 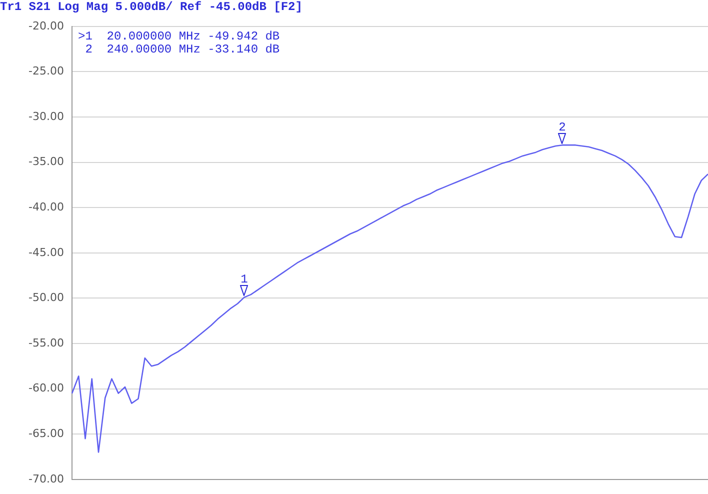 I want to click on y-tick-label: -50.00, so click(x=46, y=297).